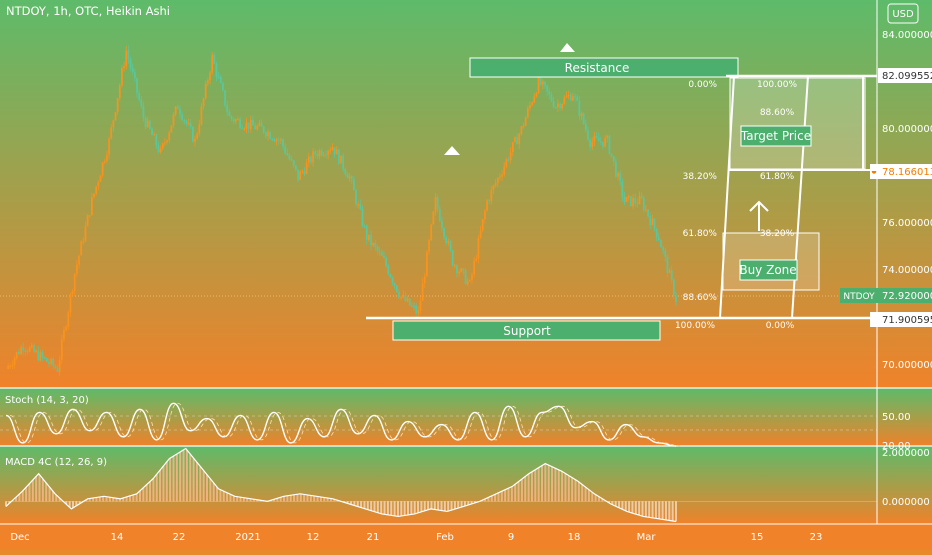  Describe the element at coordinates (768, 270) in the screenshot. I see `buy-zone-box` at that location.